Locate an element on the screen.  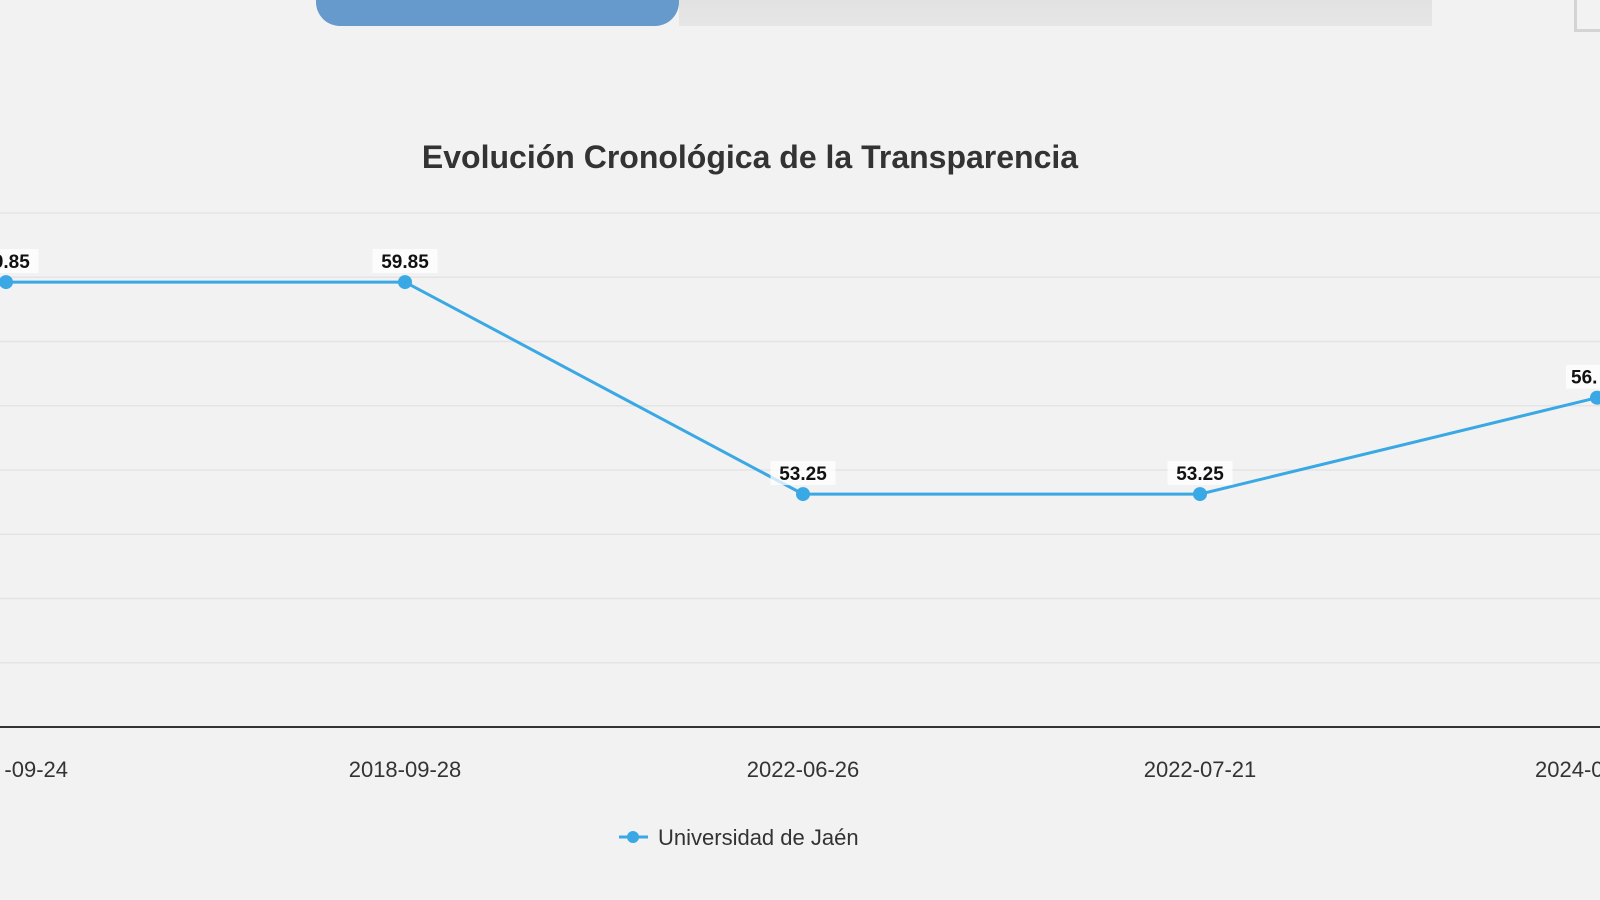
x-tick-label: 2022-06-26 is located at coordinates (803, 769).